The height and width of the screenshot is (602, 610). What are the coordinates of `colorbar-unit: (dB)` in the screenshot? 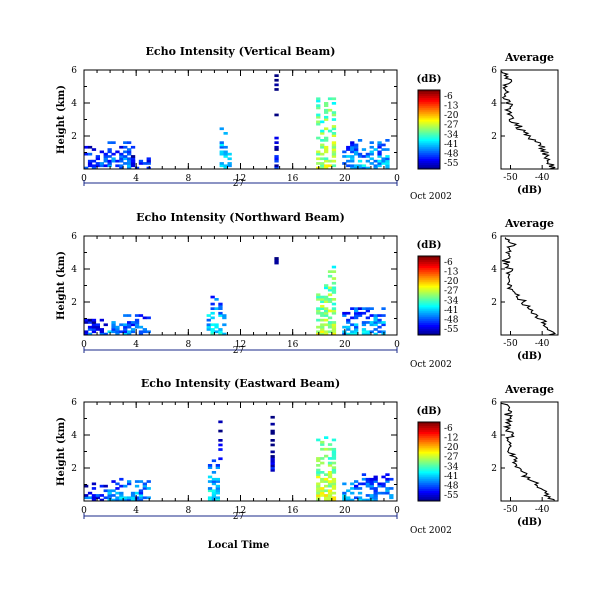 It's located at (429, 411).